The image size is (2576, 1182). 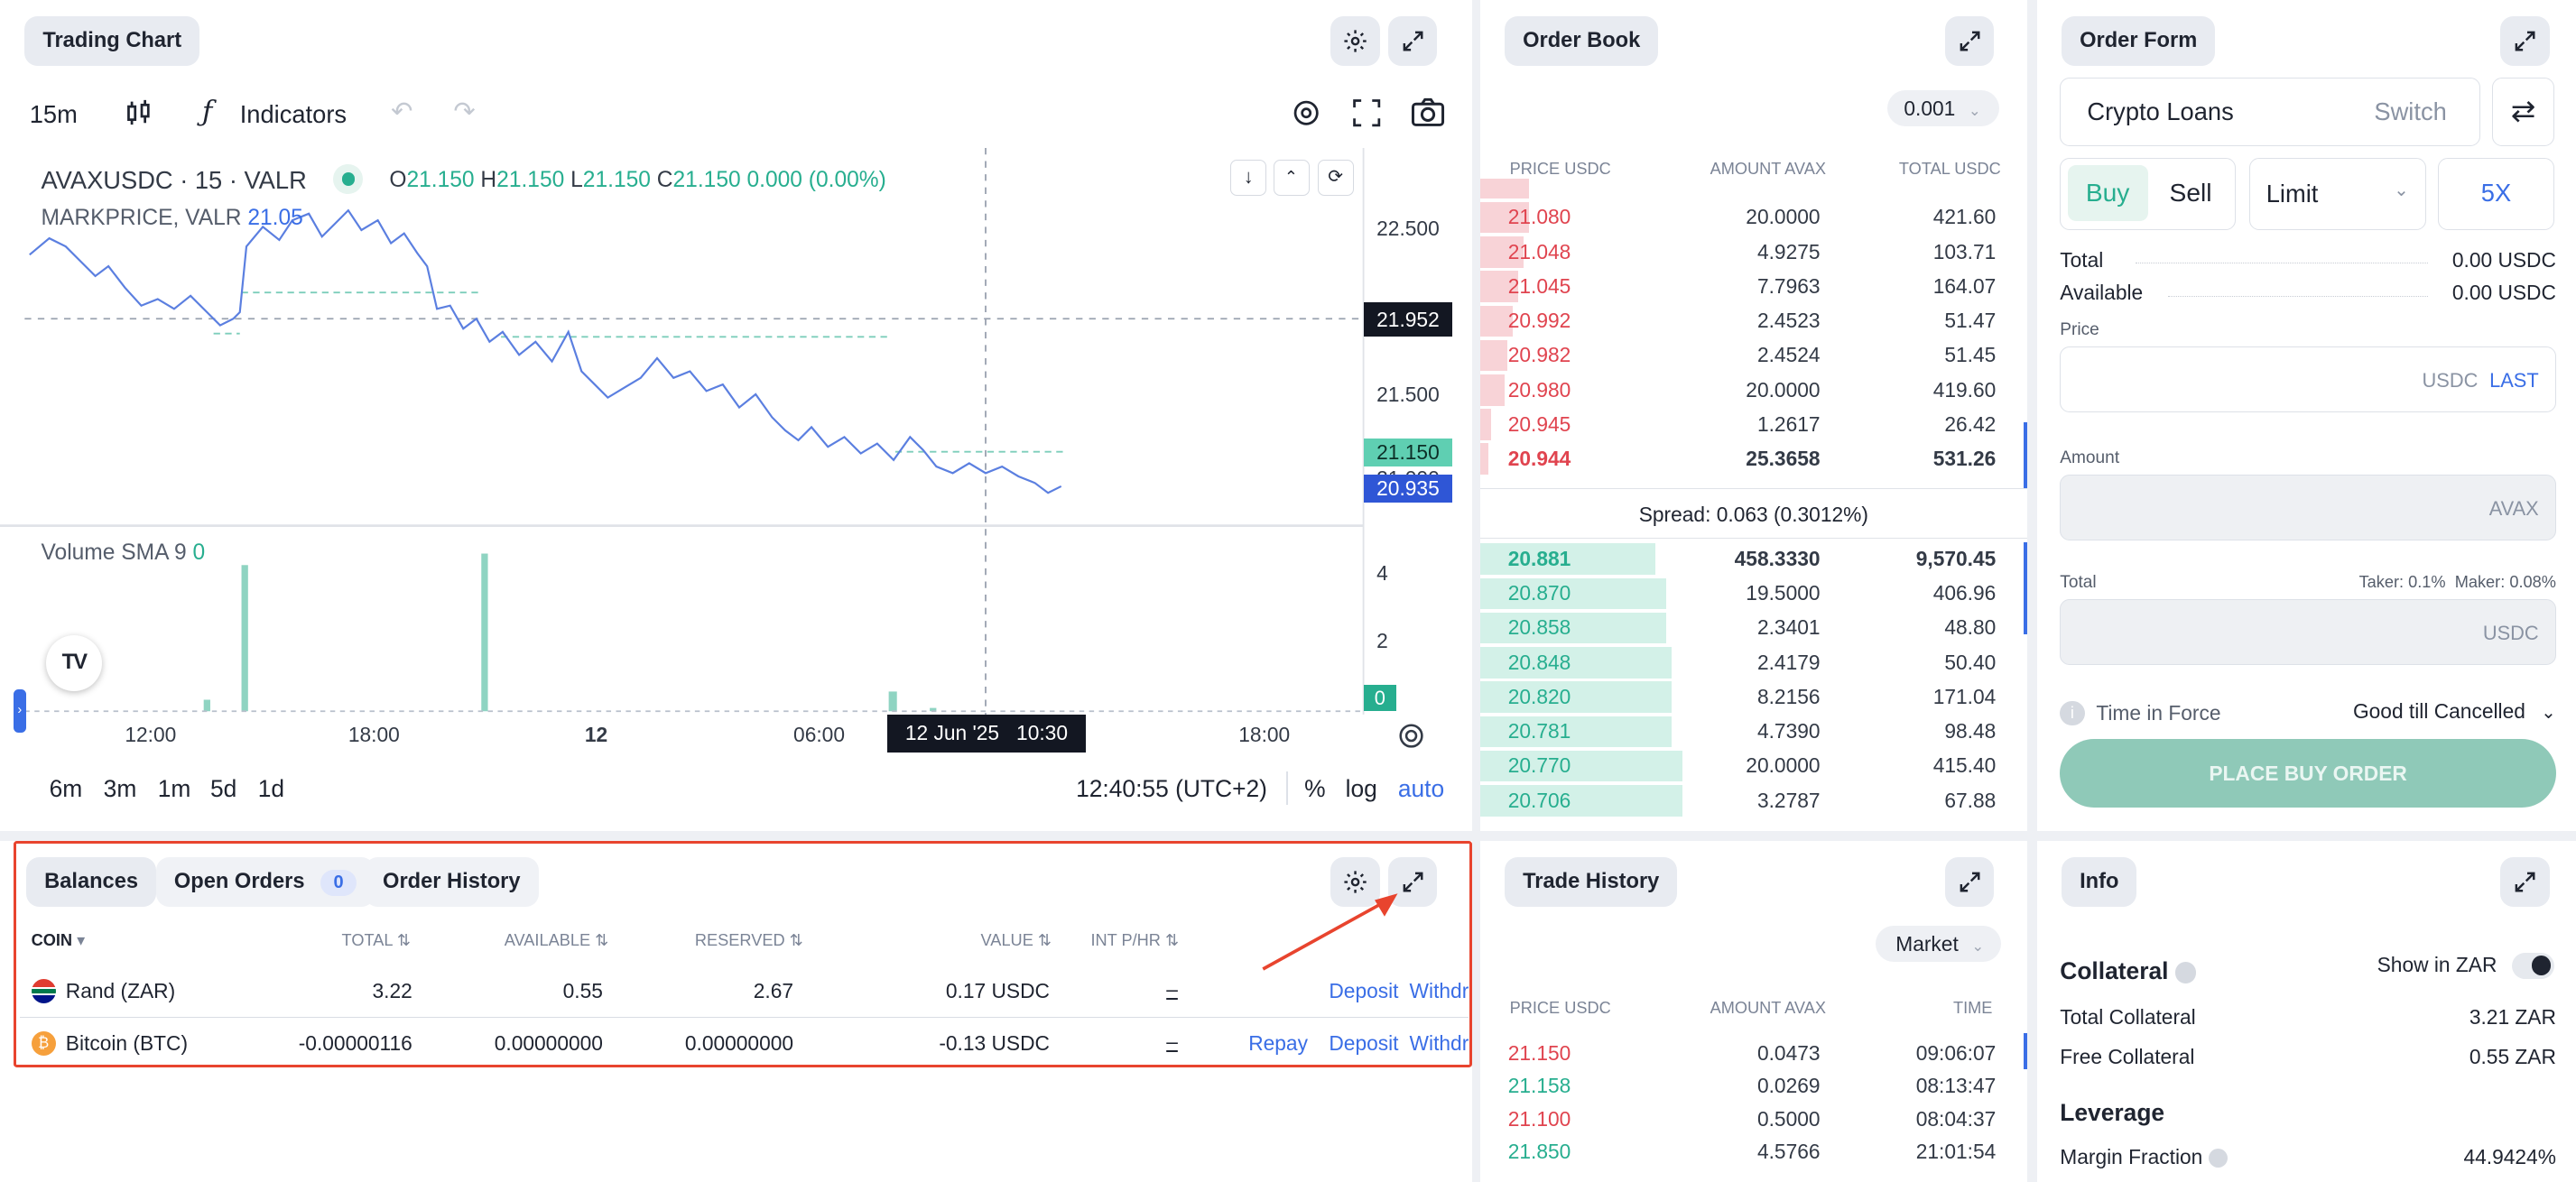 I want to click on tif-select: Good till Cancelled ⌄, so click(x=2454, y=711).